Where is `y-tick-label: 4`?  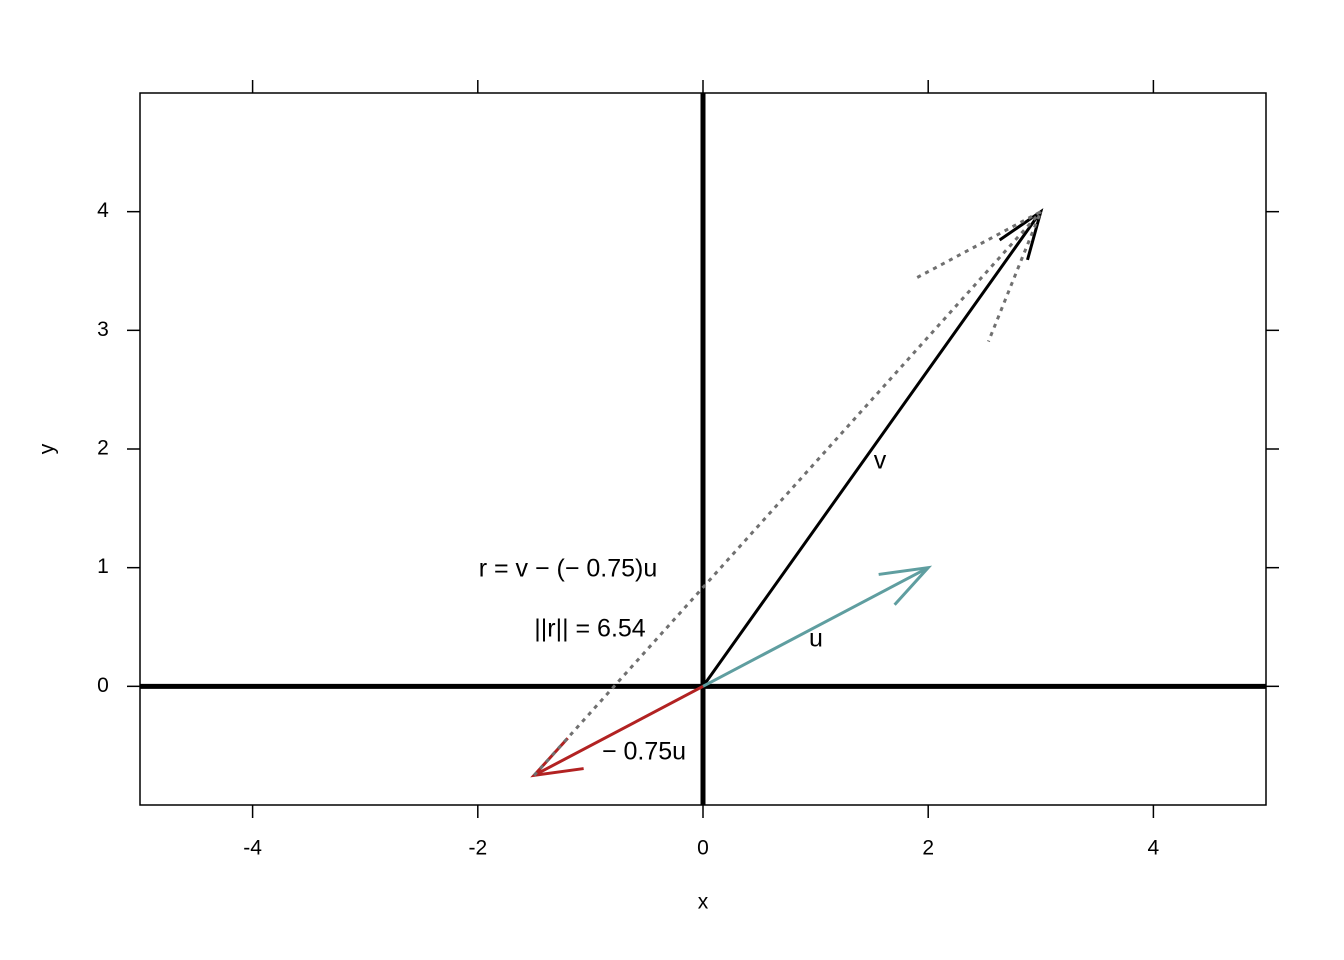 y-tick-label: 4 is located at coordinates (103, 210).